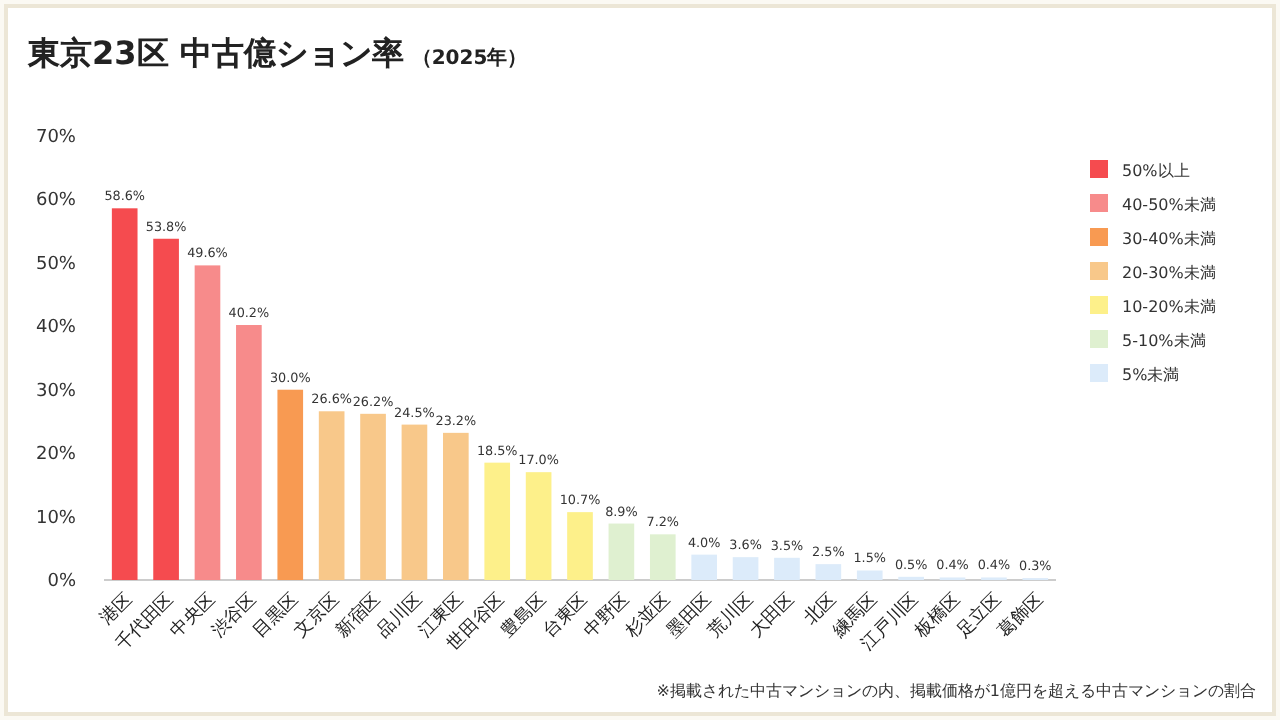 This screenshot has height=720, width=1280. I want to click on y-tick-label: 30%, so click(56, 391).